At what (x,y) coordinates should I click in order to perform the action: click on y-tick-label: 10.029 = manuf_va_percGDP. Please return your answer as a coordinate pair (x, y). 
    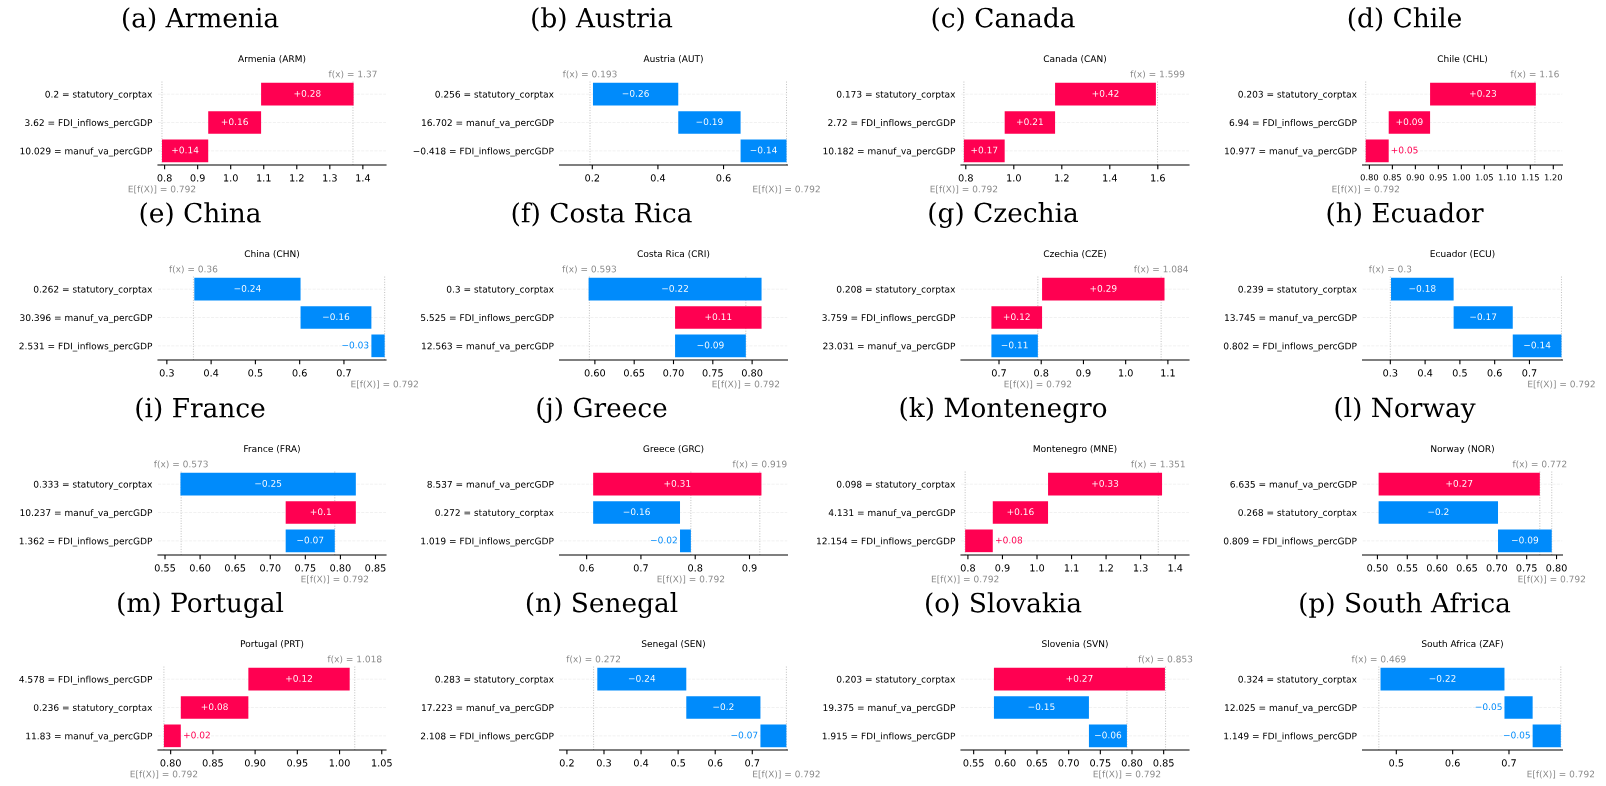
    Looking at the image, I should click on (86, 152).